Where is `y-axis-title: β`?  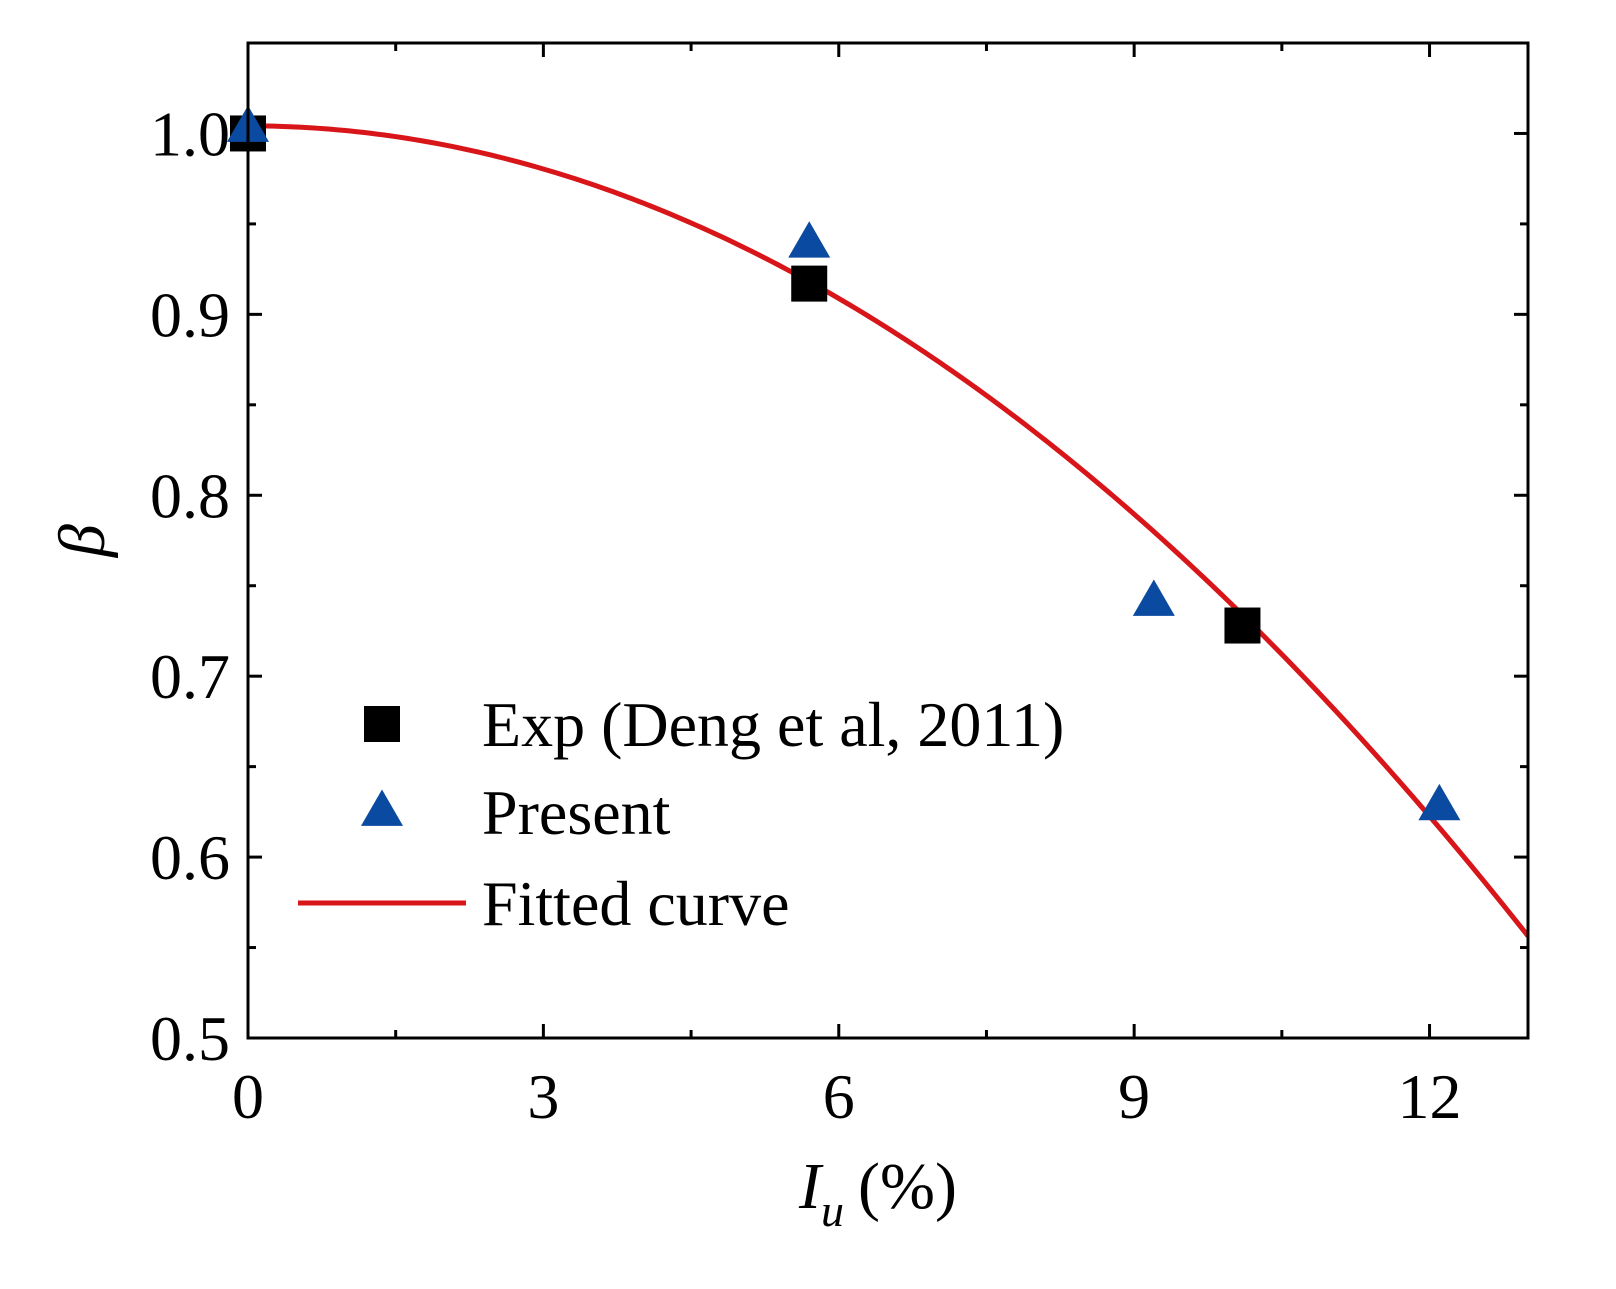 y-axis-title: β is located at coordinates (82, 541).